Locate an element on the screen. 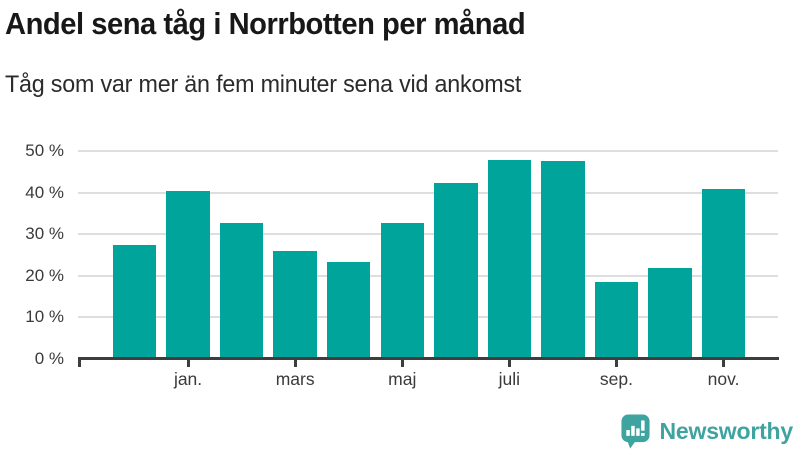 Image resolution: width=800 pixels, height=450 pixels. x-axis-line is located at coordinates (428, 358).